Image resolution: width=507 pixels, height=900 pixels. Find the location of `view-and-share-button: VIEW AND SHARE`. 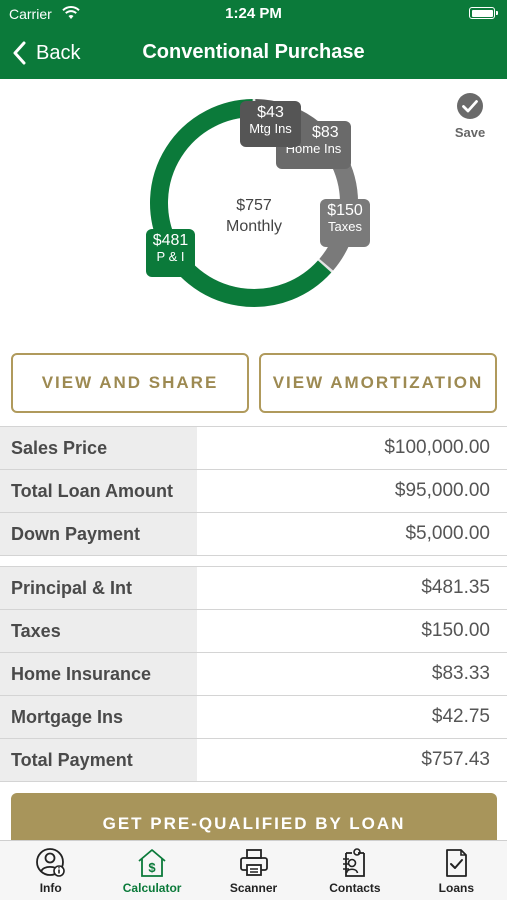

view-and-share-button: VIEW AND SHARE is located at coordinates (130, 383).